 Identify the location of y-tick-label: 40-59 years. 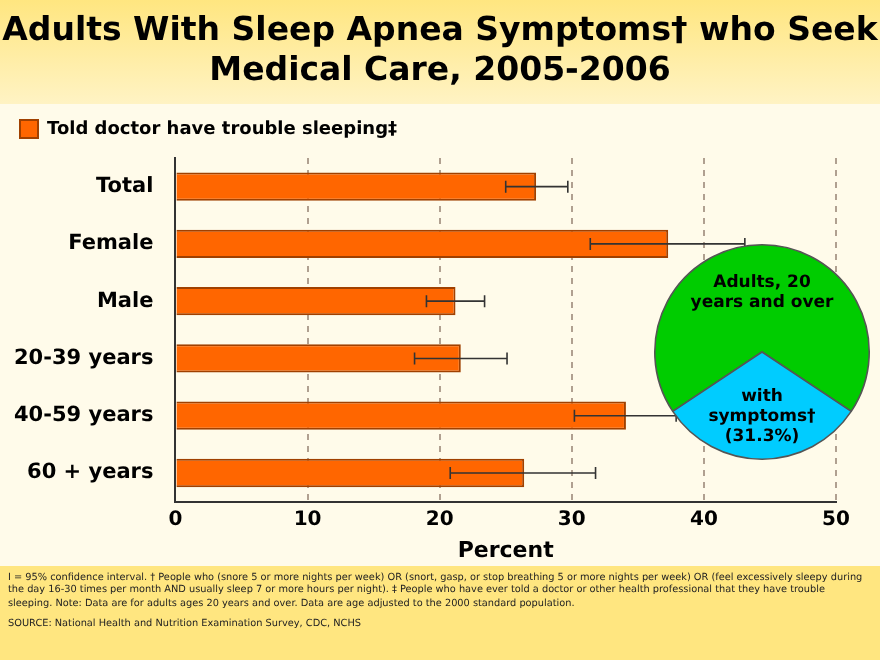
(84, 415).